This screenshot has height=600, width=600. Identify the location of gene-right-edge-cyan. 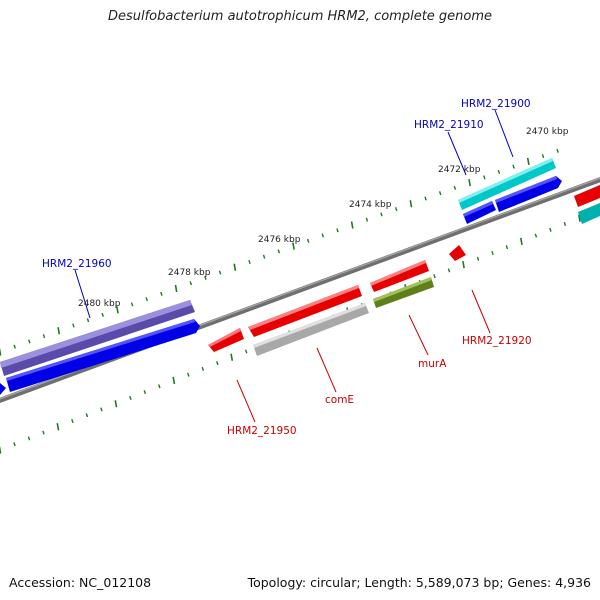
(589, 213).